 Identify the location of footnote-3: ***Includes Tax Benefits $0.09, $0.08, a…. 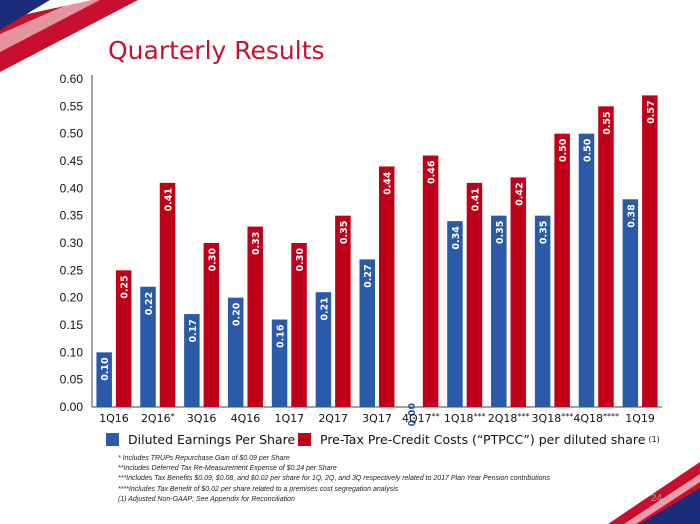
(334, 479).